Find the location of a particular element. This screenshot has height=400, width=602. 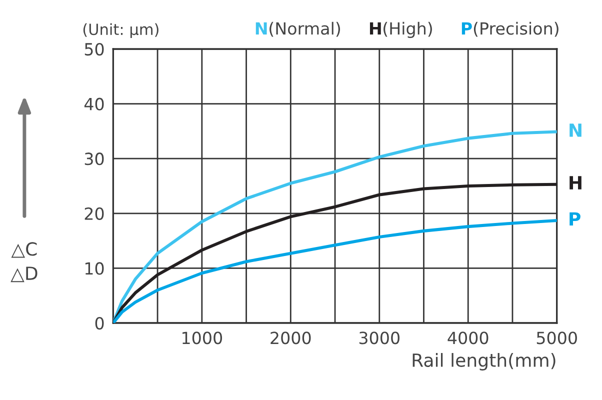

text: N is located at coordinates (261, 28).